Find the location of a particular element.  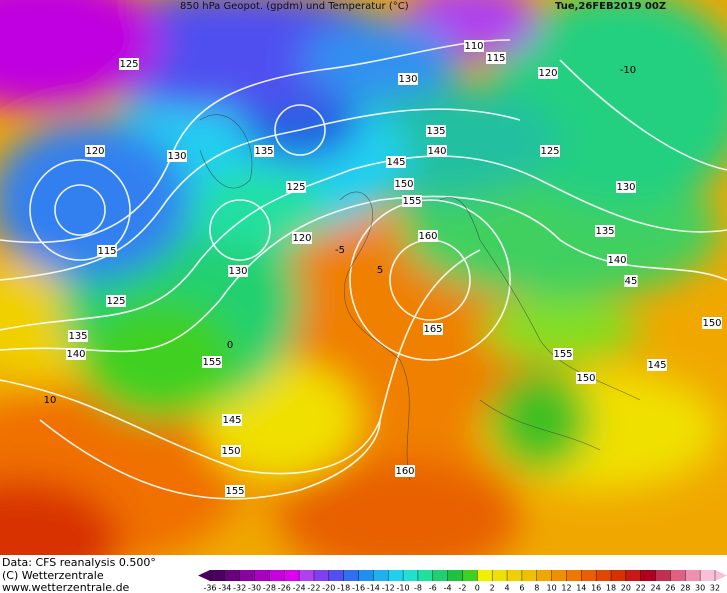

colorbar-label: 14 is located at coordinates (581, 588).